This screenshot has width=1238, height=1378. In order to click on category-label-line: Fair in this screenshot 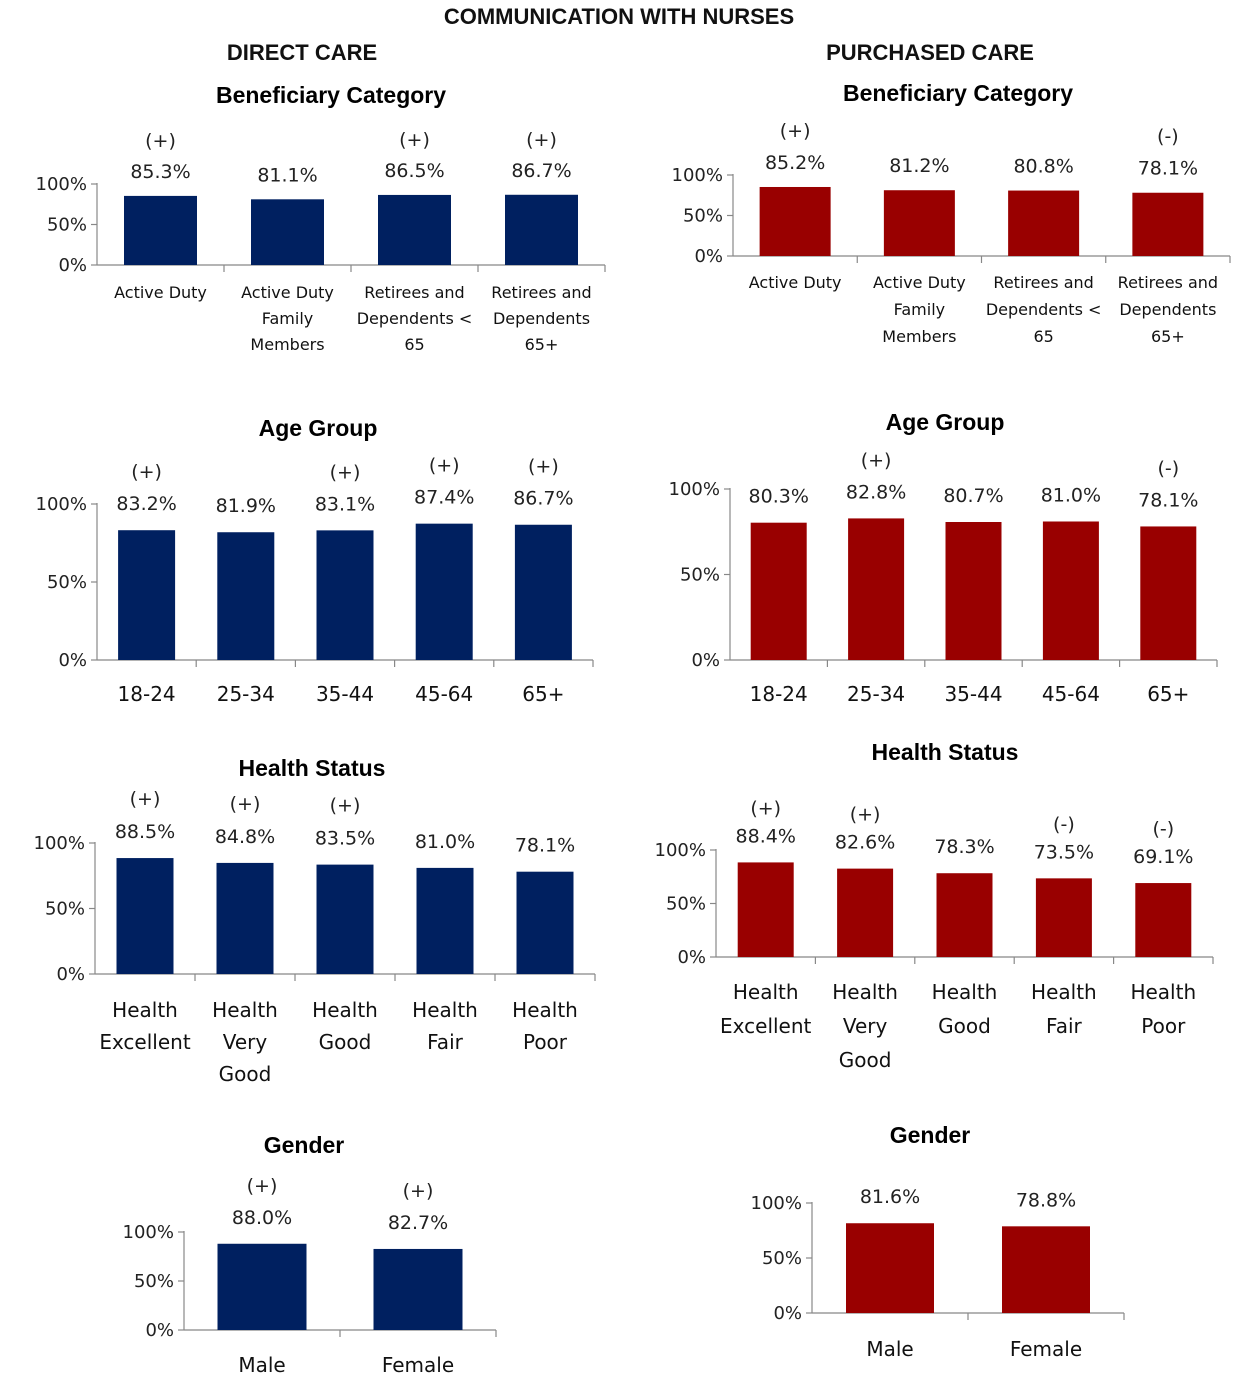, I will do `click(445, 1042)`.